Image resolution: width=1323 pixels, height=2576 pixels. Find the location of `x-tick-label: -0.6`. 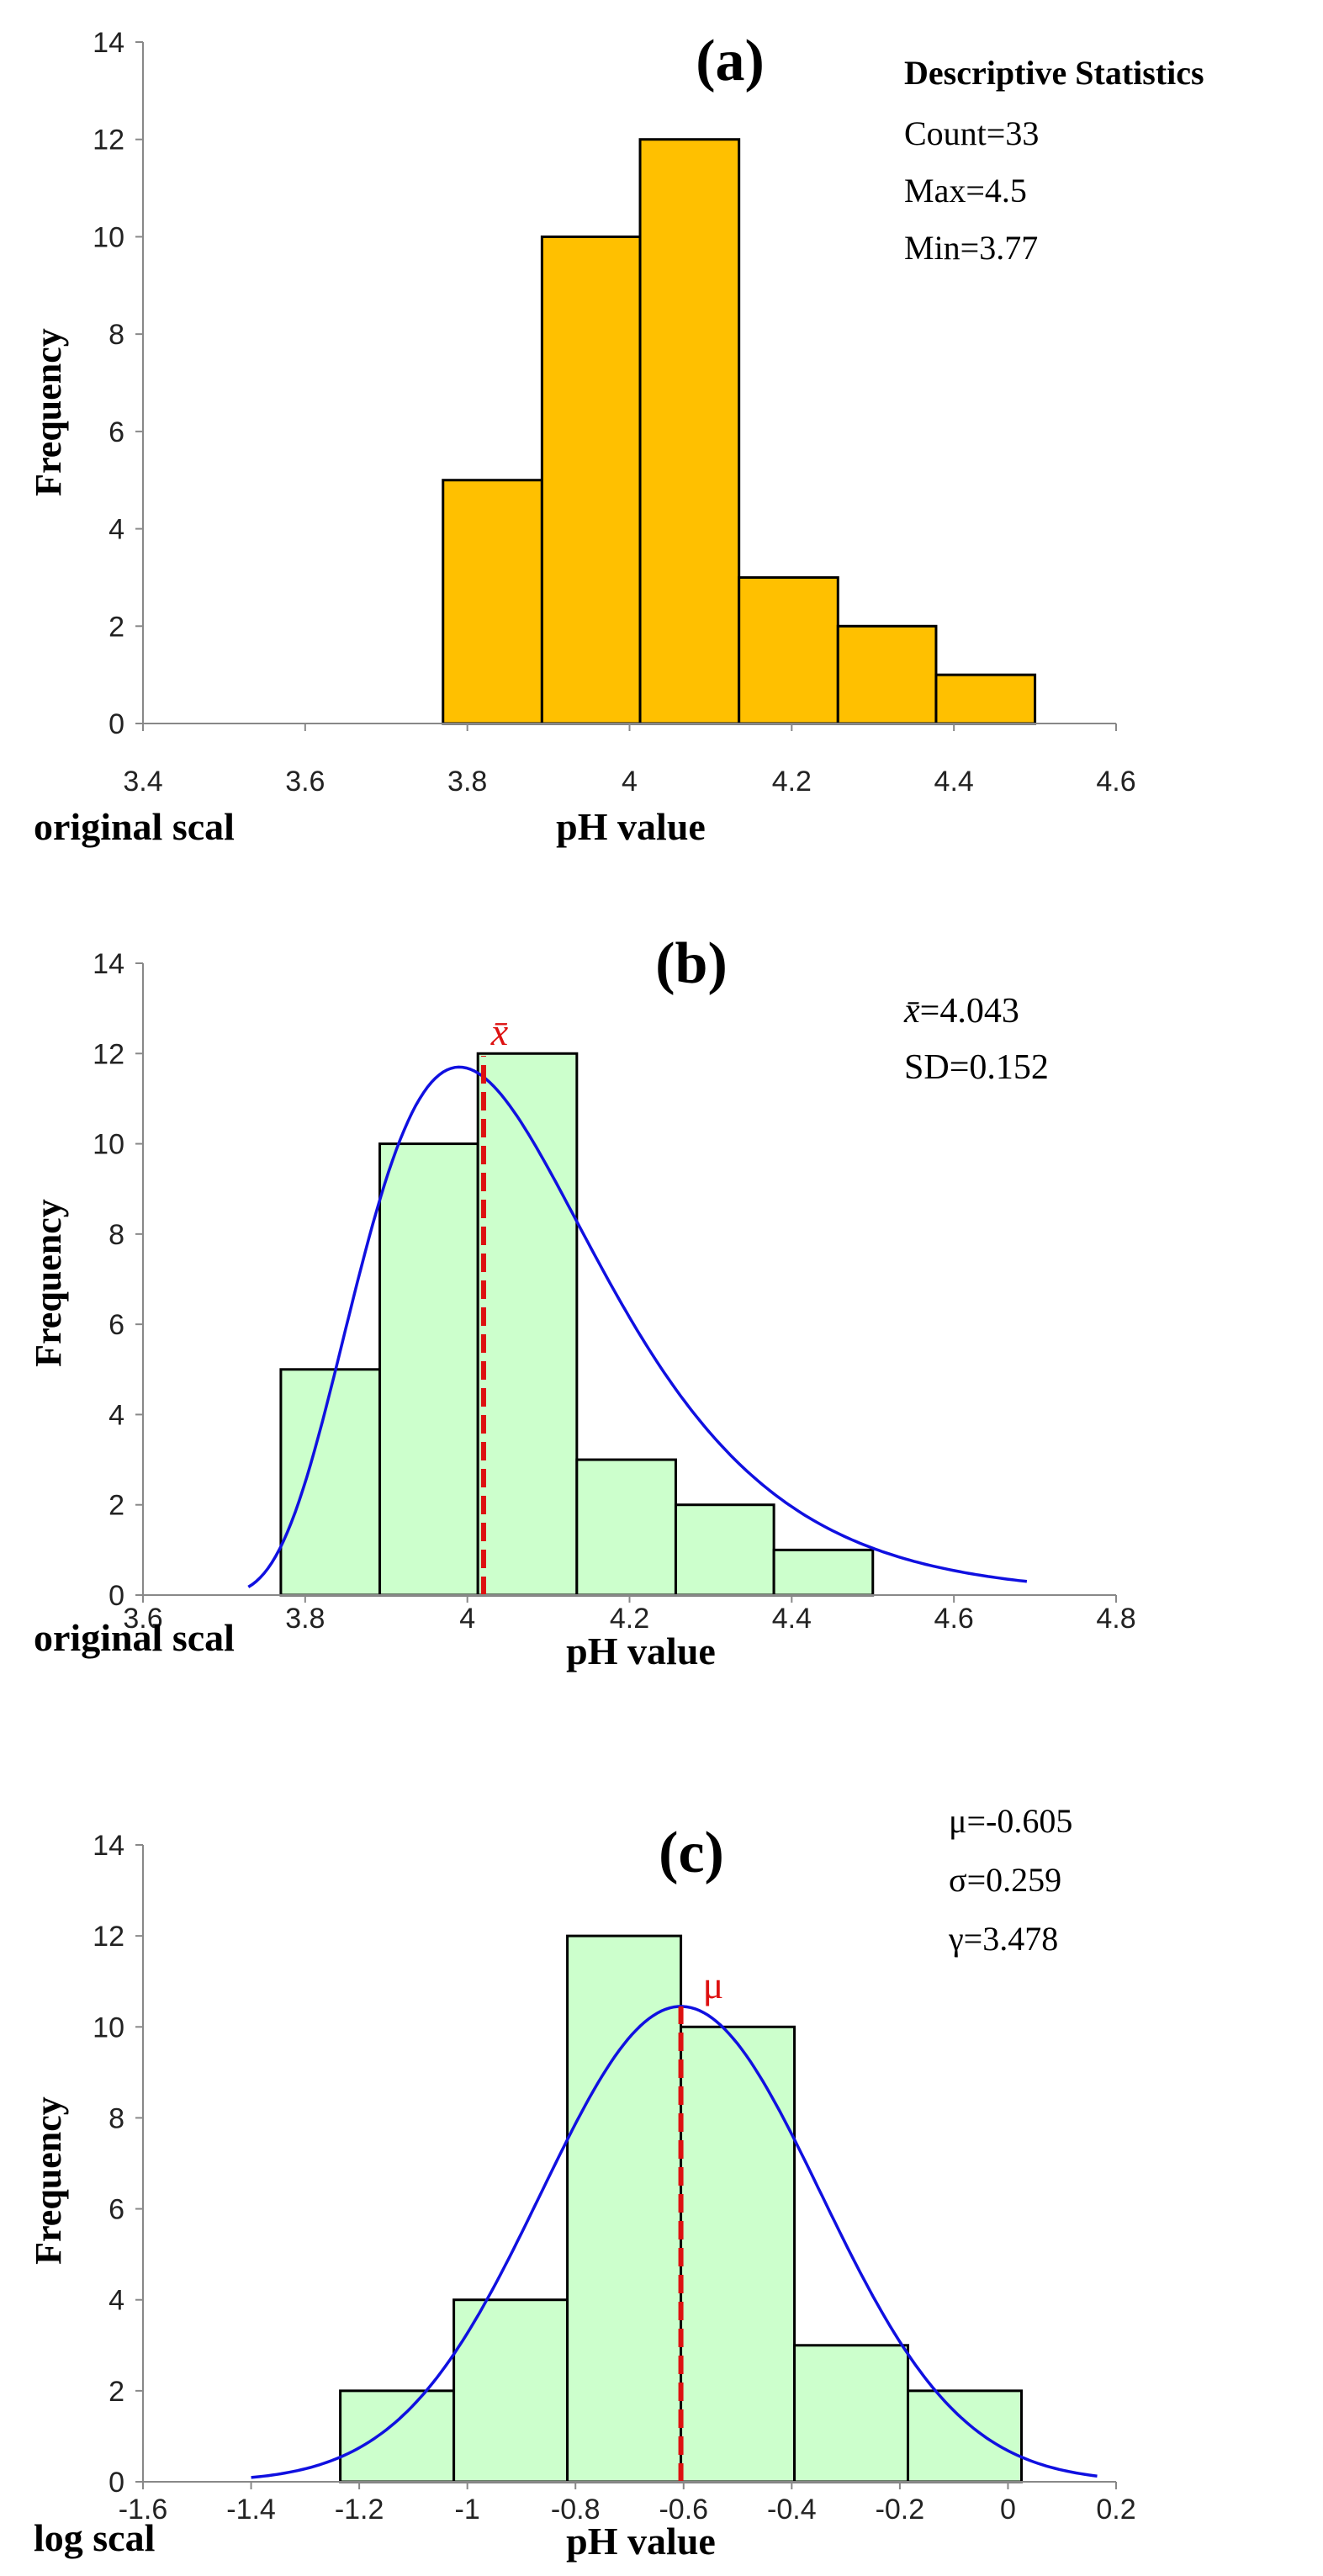

x-tick-label: -0.6 is located at coordinates (683, 2510).